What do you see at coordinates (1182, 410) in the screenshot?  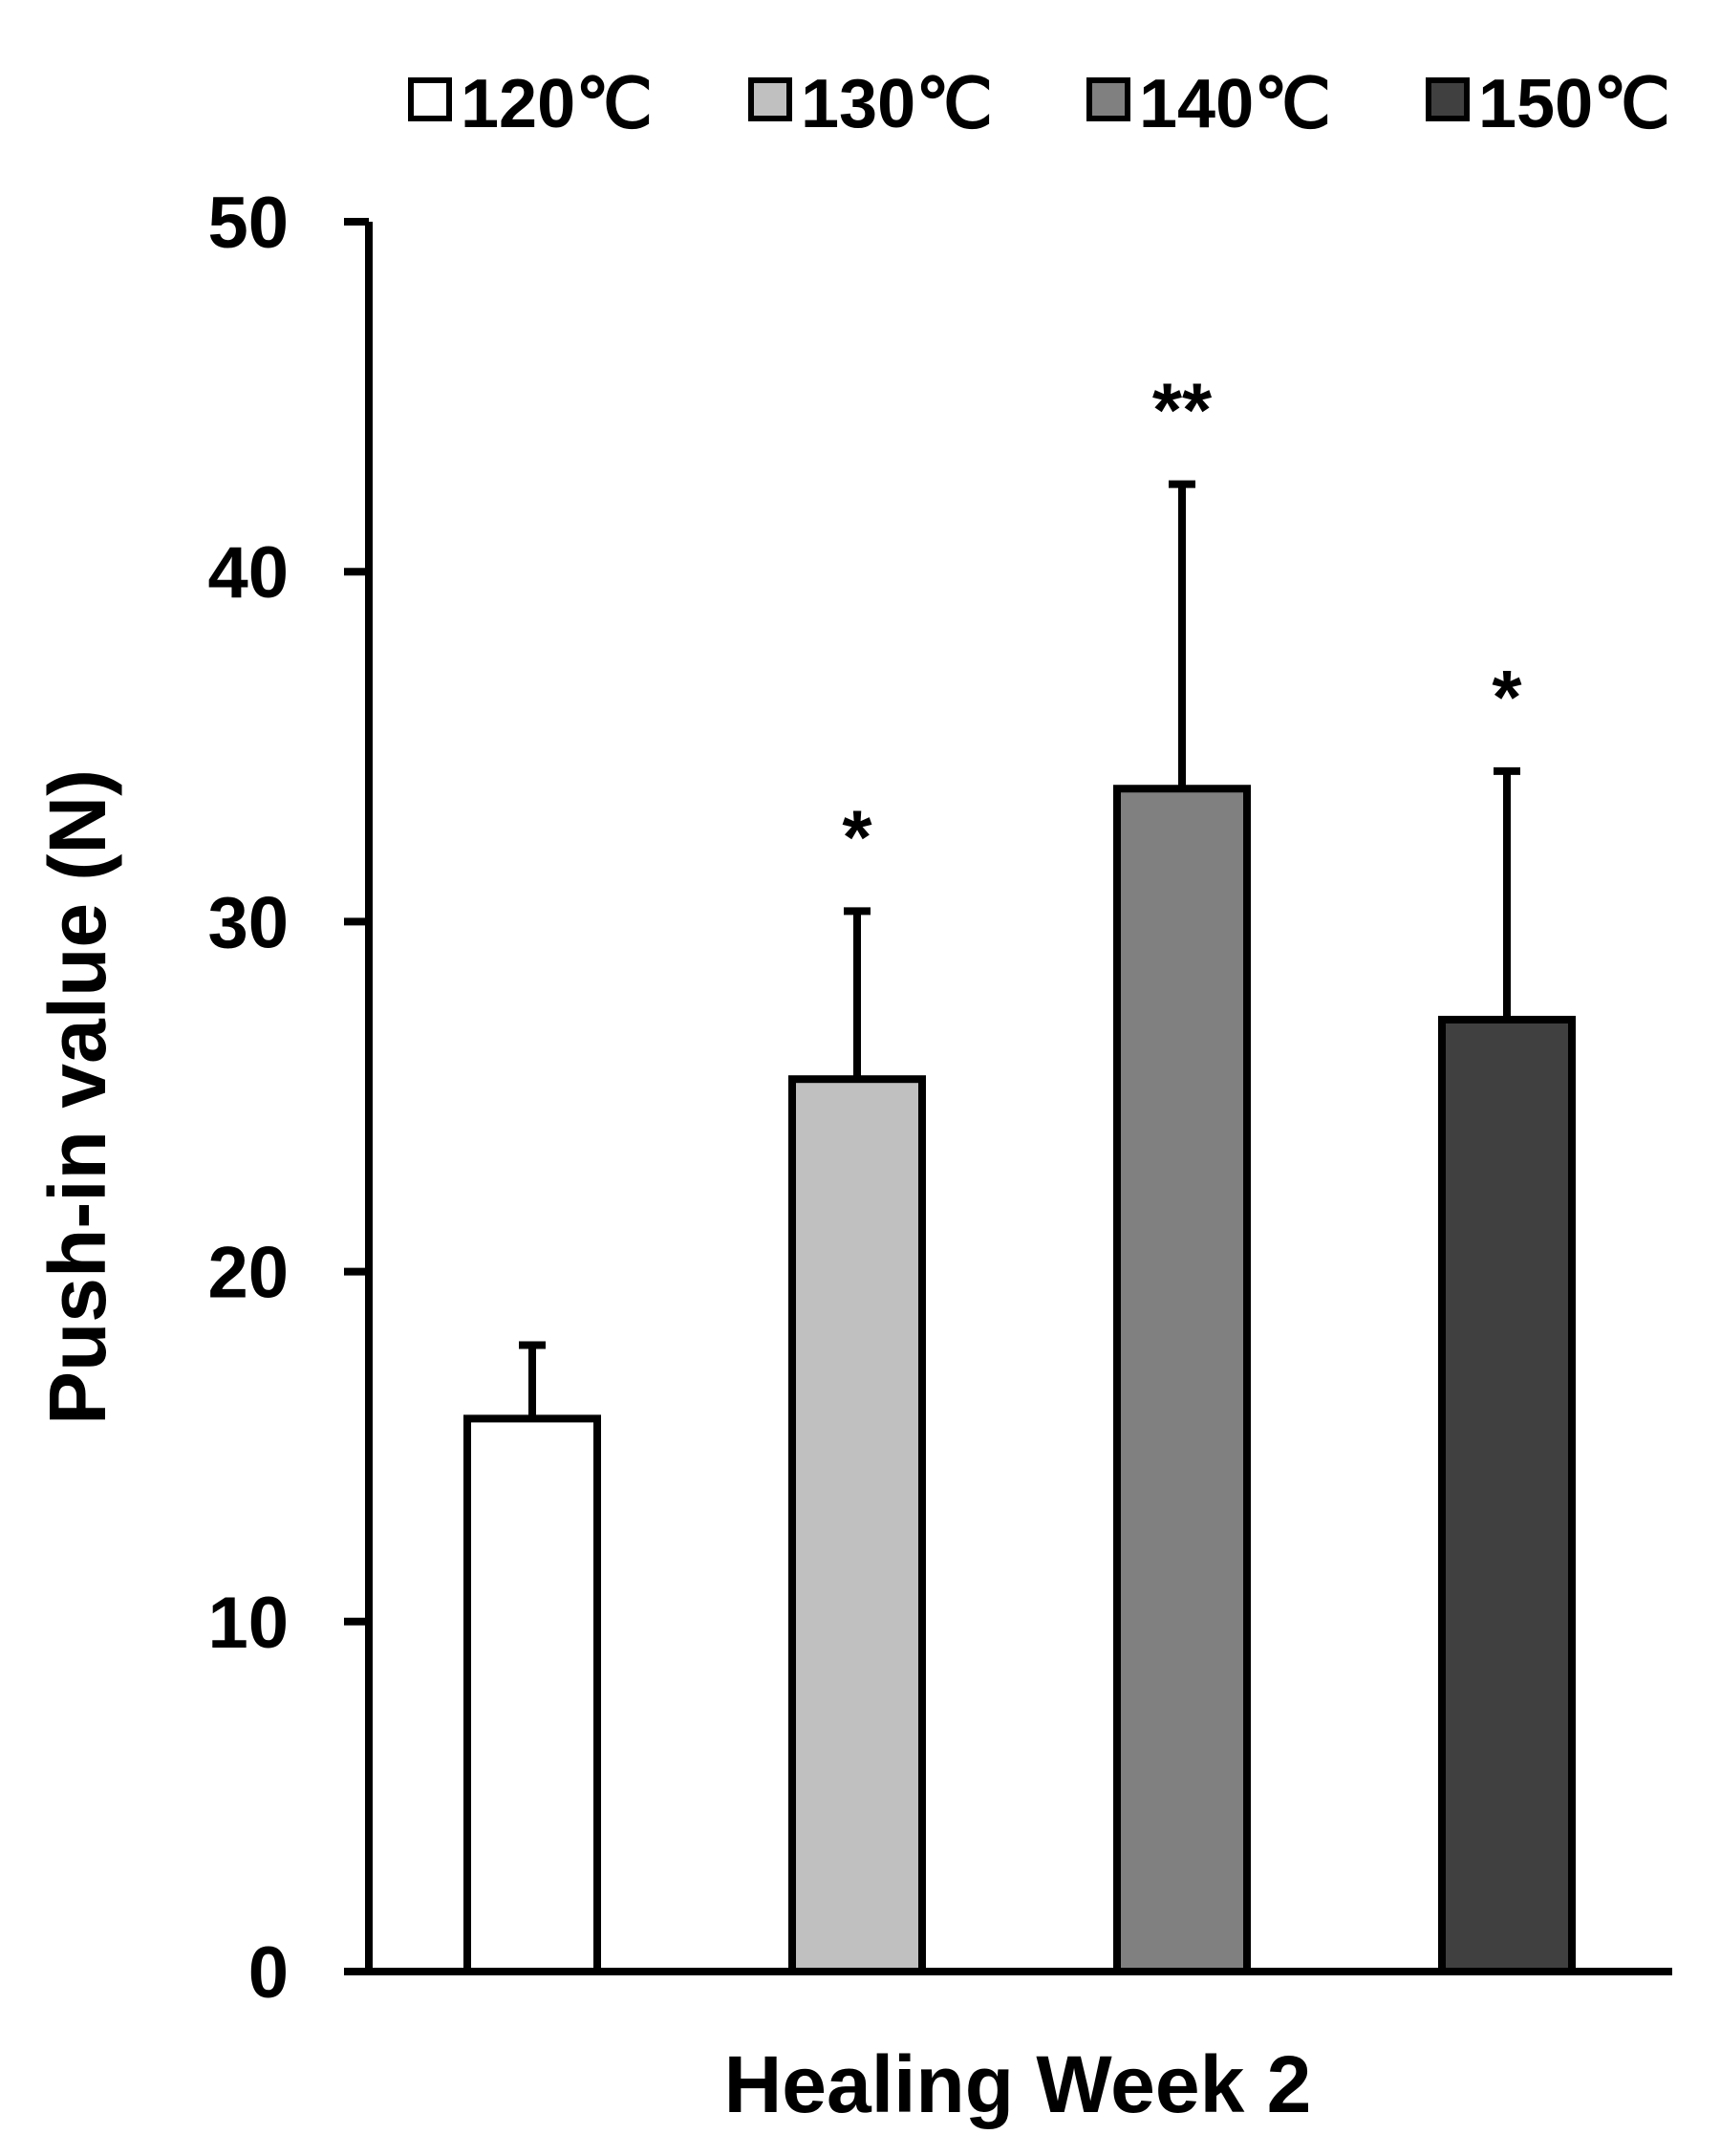 I see `significance-label: **` at bounding box center [1182, 410].